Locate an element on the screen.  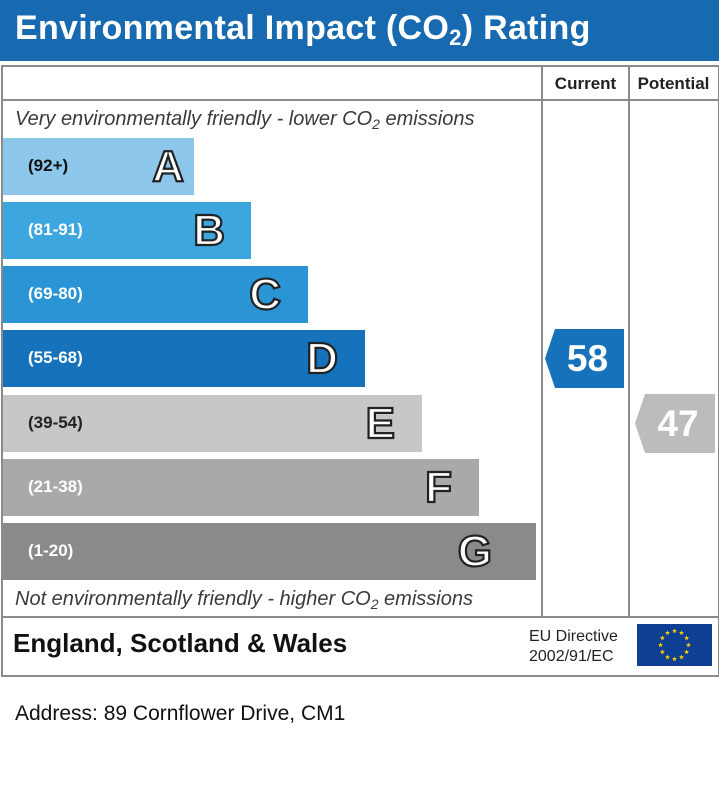
band-letter: F is located at coordinates (438, 487).